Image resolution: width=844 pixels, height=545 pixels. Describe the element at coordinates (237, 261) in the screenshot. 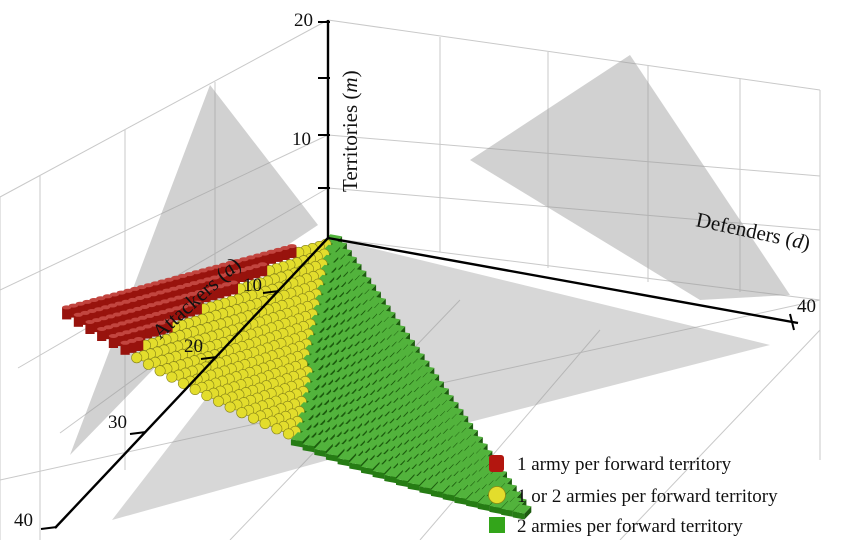

I see `mark-red-cylinder-63-cap` at that location.